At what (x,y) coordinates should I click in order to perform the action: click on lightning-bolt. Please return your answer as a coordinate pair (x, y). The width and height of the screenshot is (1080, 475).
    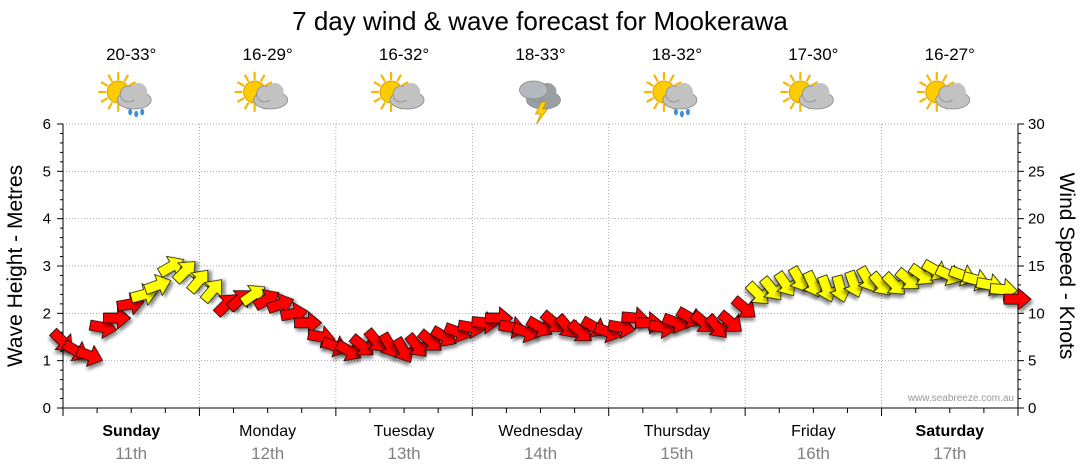
    Looking at the image, I should click on (541, 113).